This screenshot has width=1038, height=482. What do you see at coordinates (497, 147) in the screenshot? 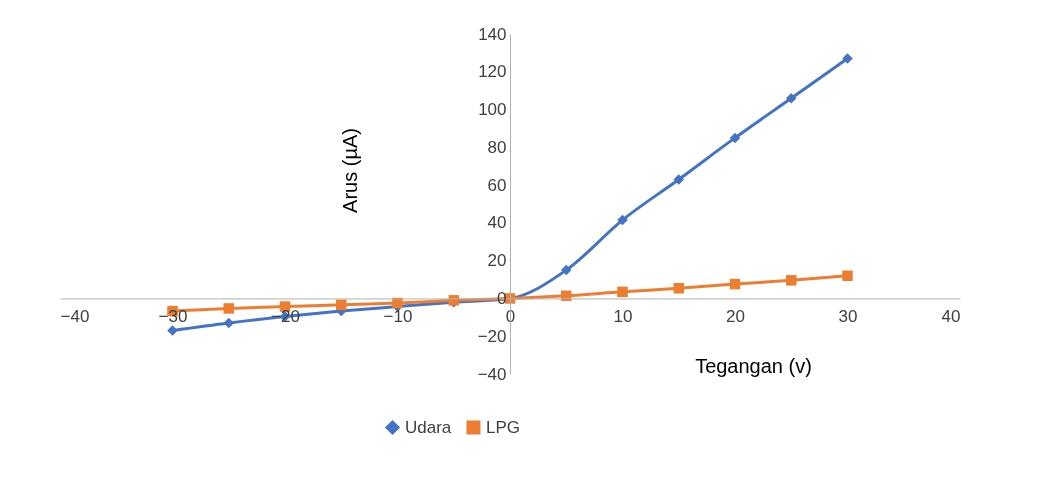
I see `y-tick-label: 80` at bounding box center [497, 147].